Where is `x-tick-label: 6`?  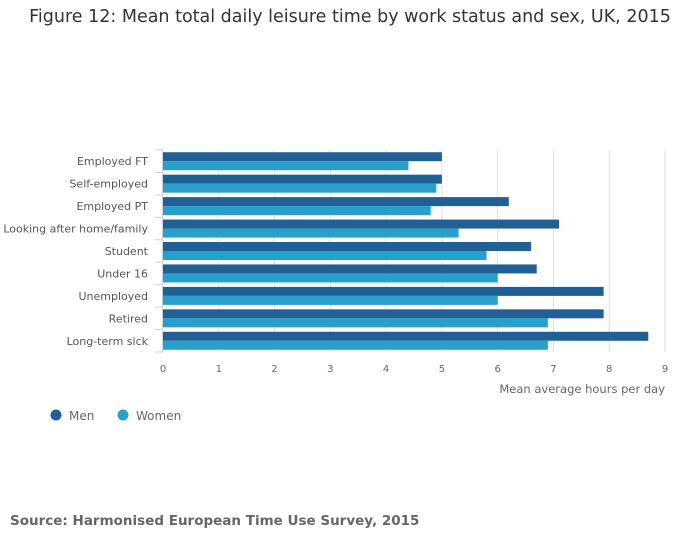 x-tick-label: 6 is located at coordinates (497, 369).